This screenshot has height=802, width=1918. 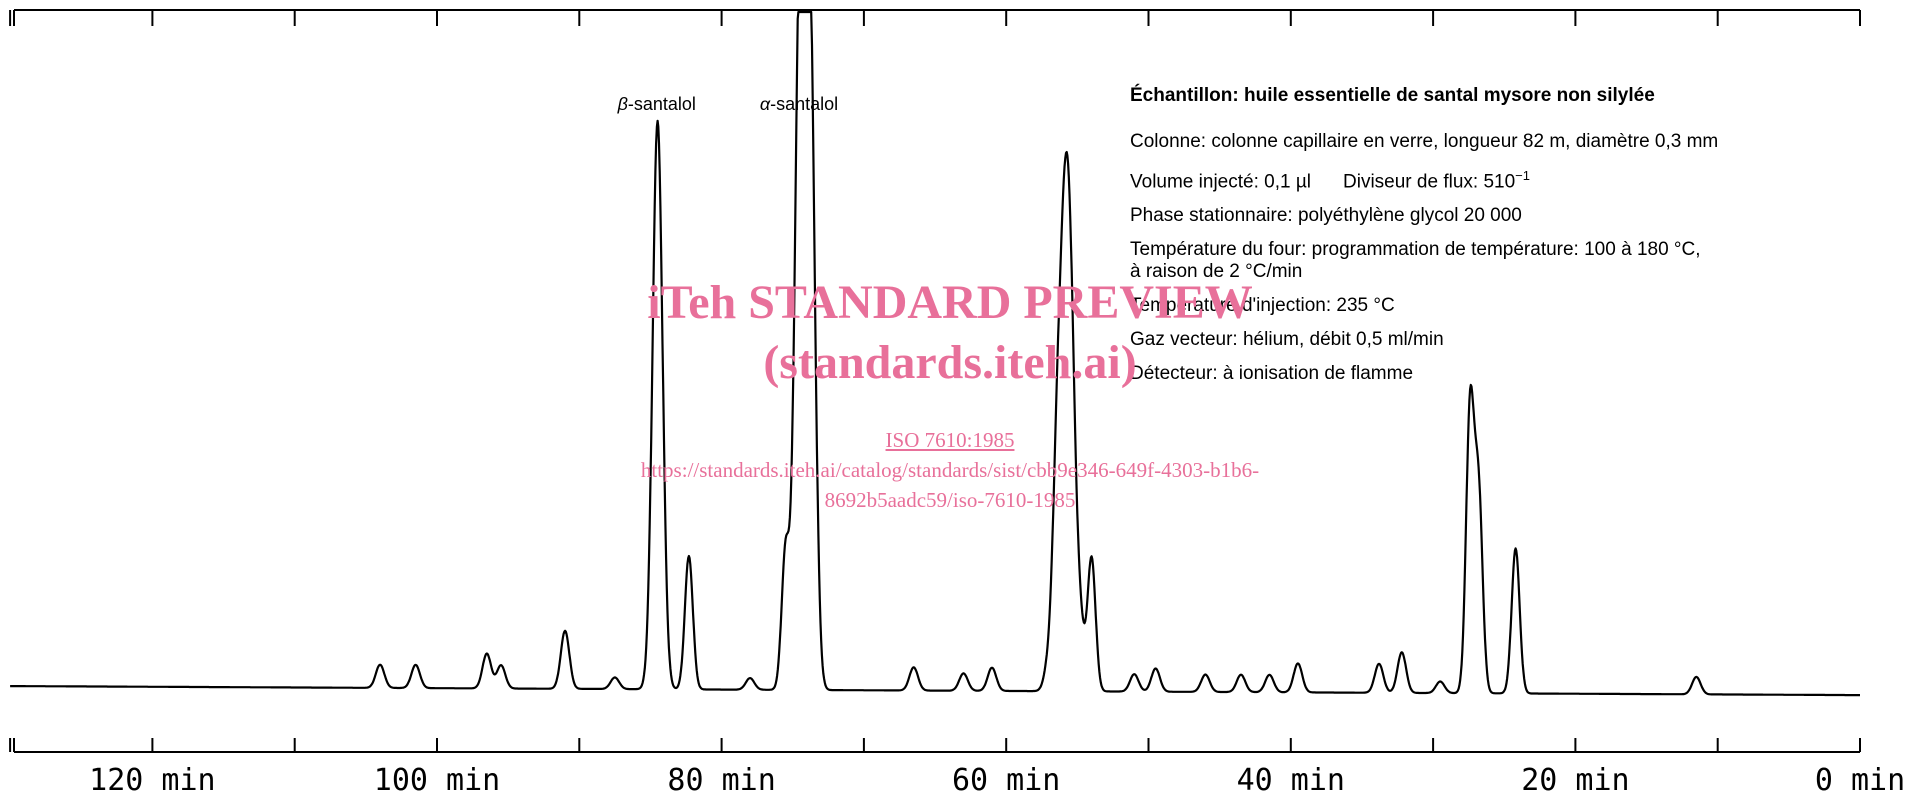 What do you see at coordinates (1272, 374) in the screenshot?
I see `info-detector: Détecteur: à ionisation de flamme` at bounding box center [1272, 374].